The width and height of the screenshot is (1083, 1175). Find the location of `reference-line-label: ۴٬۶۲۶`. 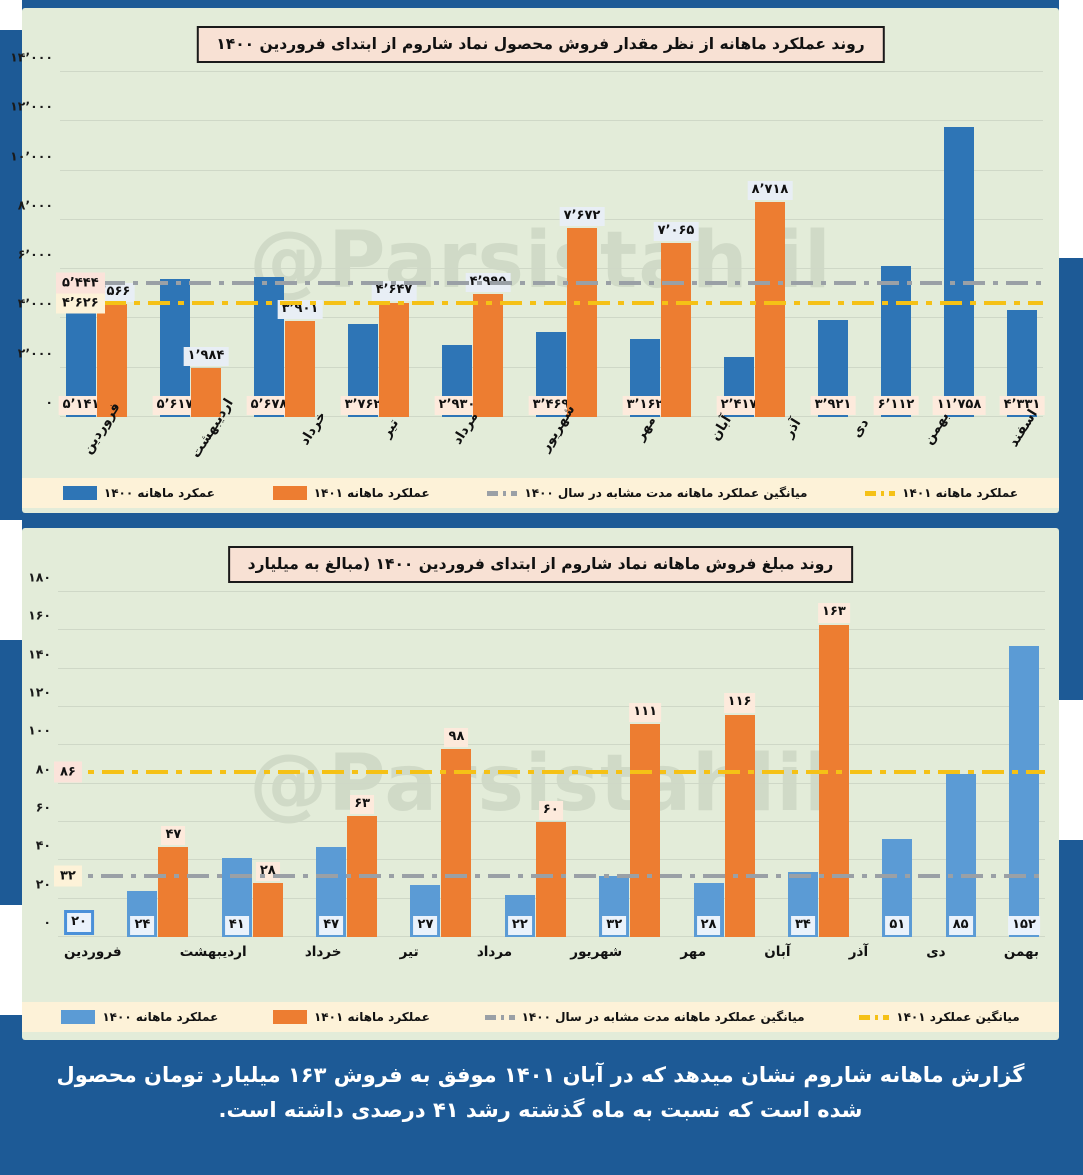

reference-line-label: ۴٬۶۲۶ is located at coordinates (80, 303).